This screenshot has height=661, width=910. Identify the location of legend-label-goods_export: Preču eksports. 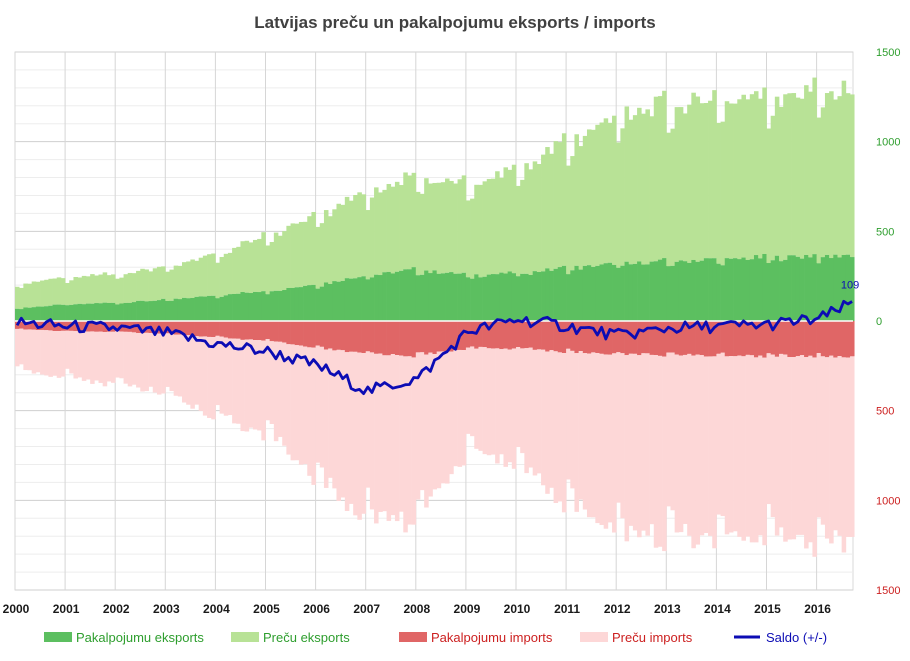
(306, 637).